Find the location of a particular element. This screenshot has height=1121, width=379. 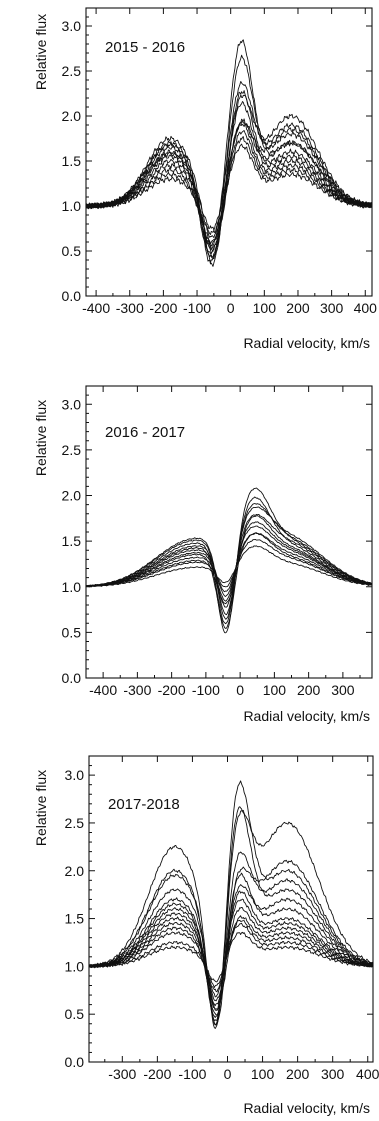

plot-area is located at coordinates (229, 560).